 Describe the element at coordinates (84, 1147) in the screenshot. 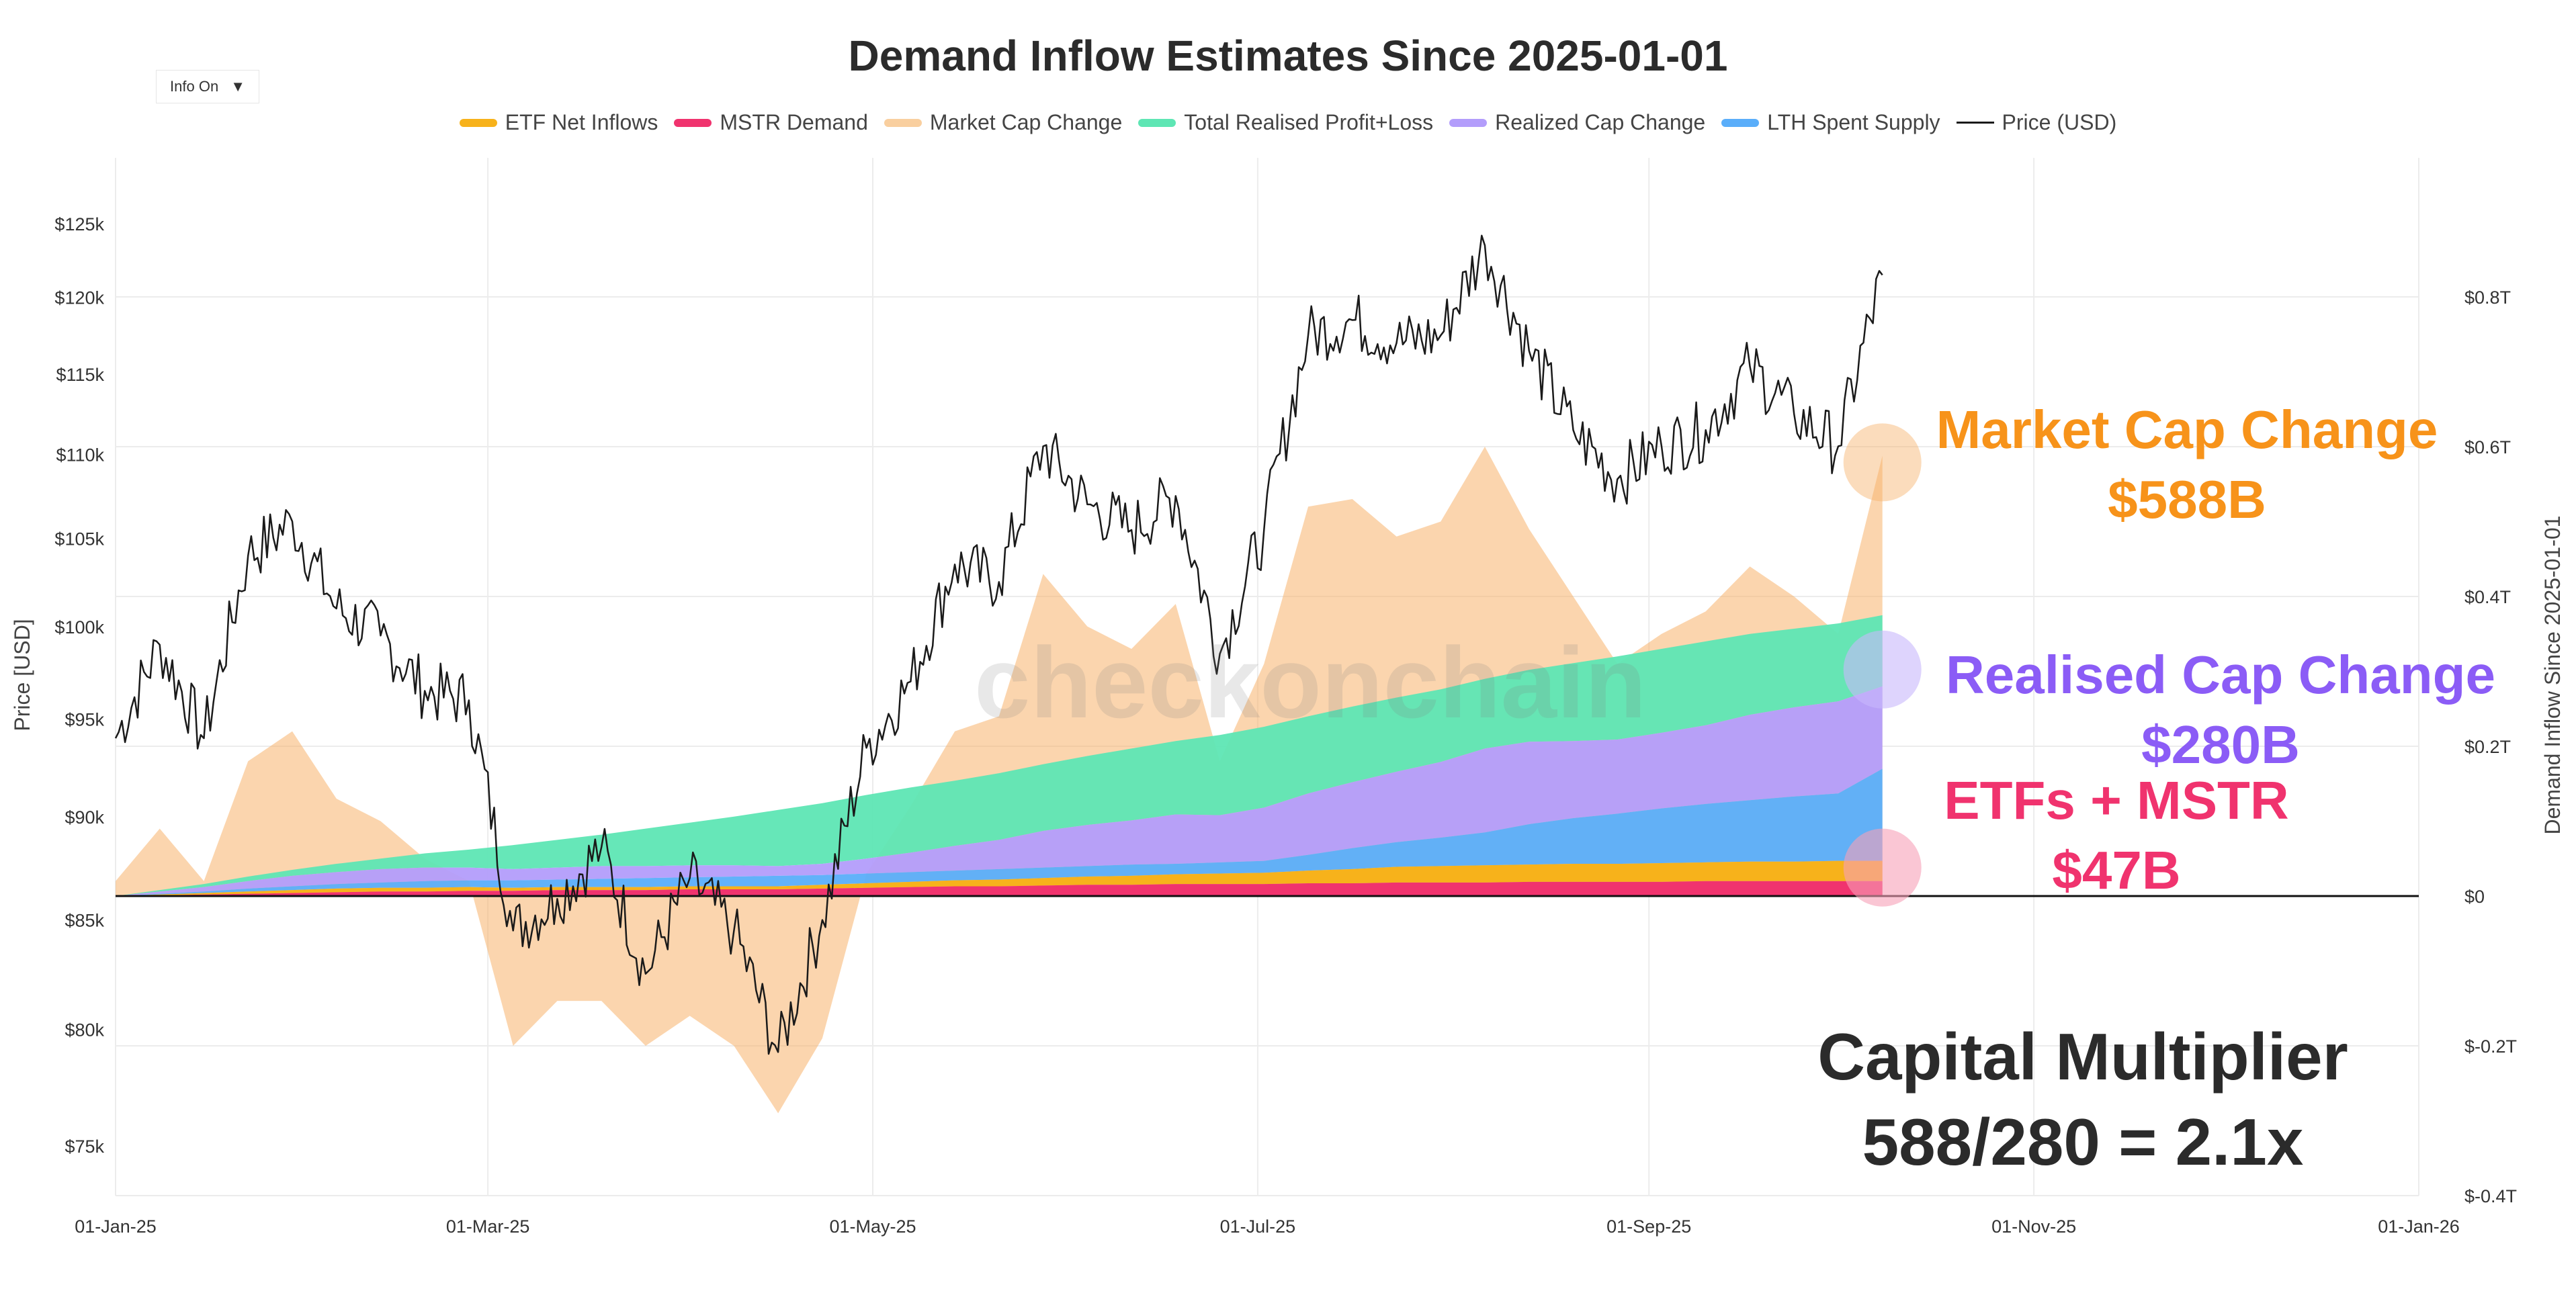

I see `y-left-tick-label: $75k` at that location.